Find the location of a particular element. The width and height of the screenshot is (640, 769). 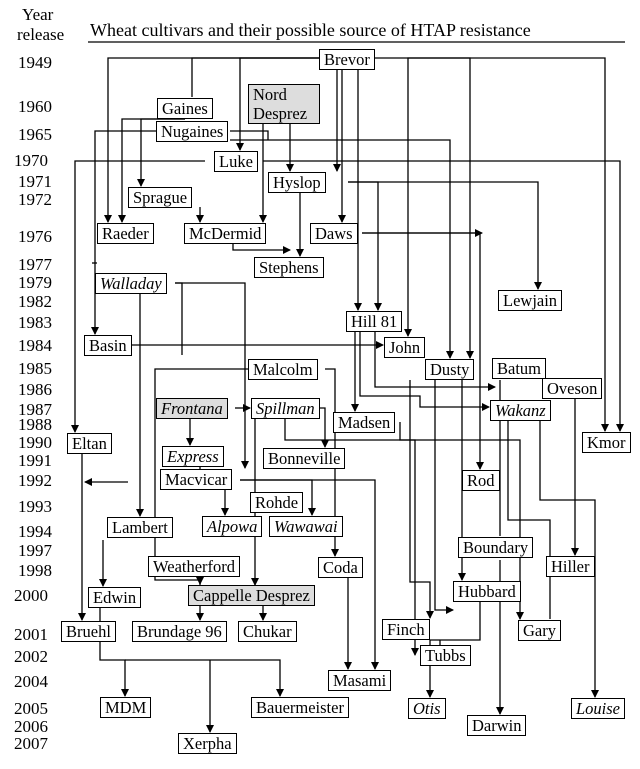

year-label: 1965 is located at coordinates (35, 134).